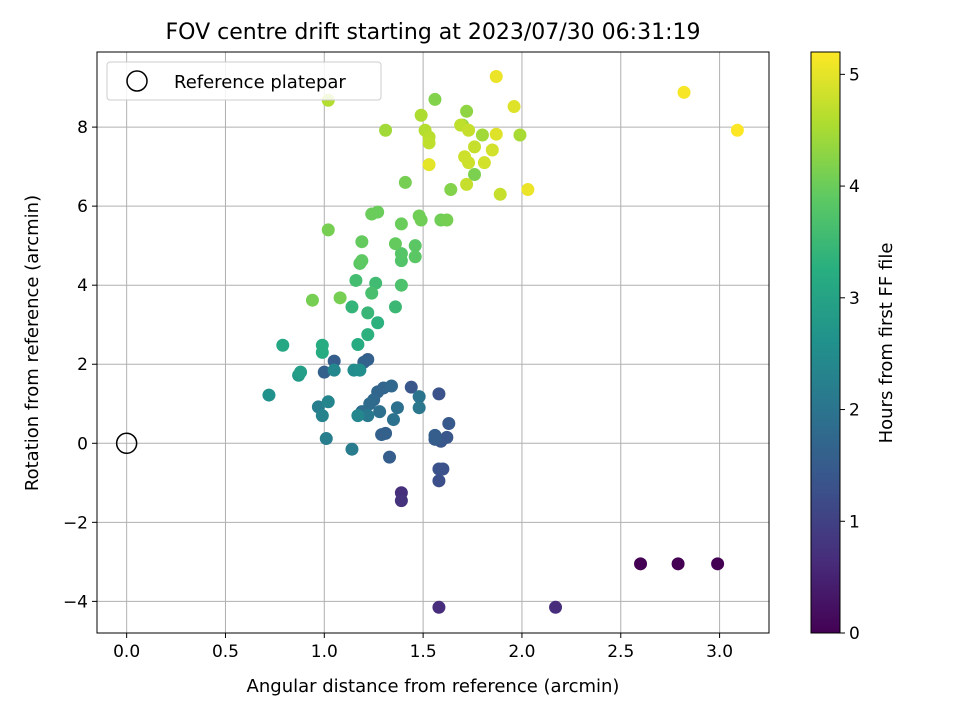 Image resolution: width=960 pixels, height=720 pixels. What do you see at coordinates (854, 75) in the screenshot?
I see `colorbar-tick-label: 5` at bounding box center [854, 75].